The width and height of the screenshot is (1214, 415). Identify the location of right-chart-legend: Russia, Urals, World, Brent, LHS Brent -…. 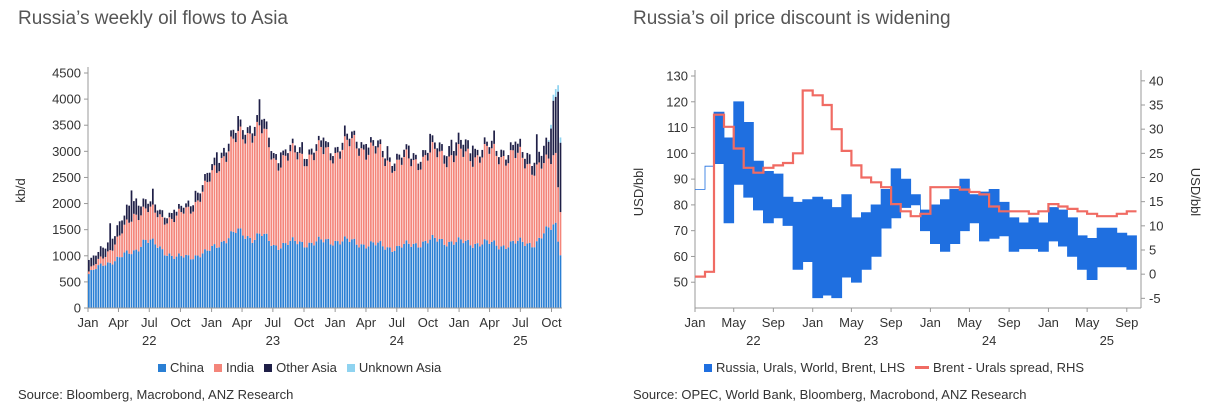
(894, 367).